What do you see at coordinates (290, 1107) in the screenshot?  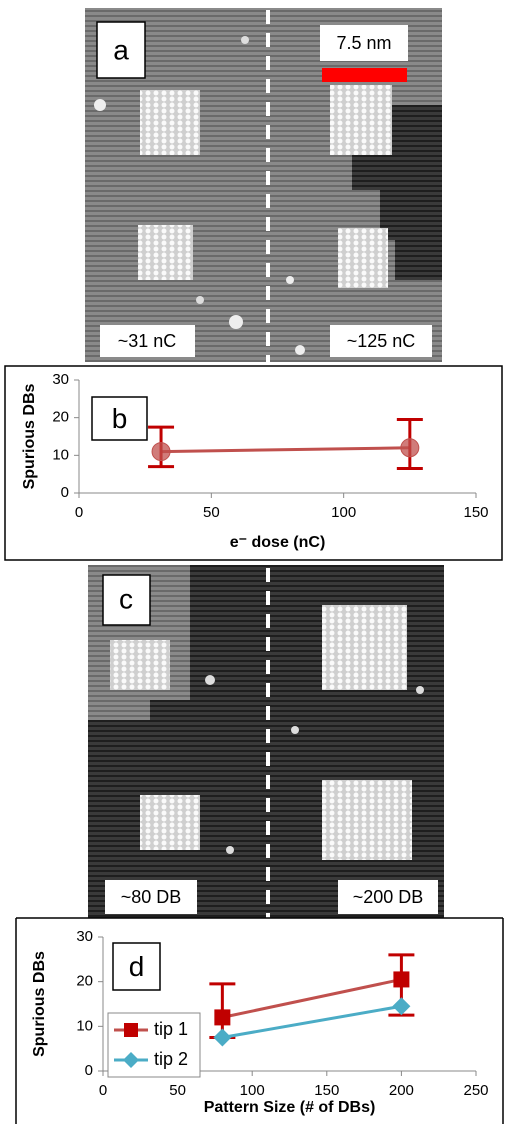 I see `x-axis-label: Pattern Size (# of DBs)` at bounding box center [290, 1107].